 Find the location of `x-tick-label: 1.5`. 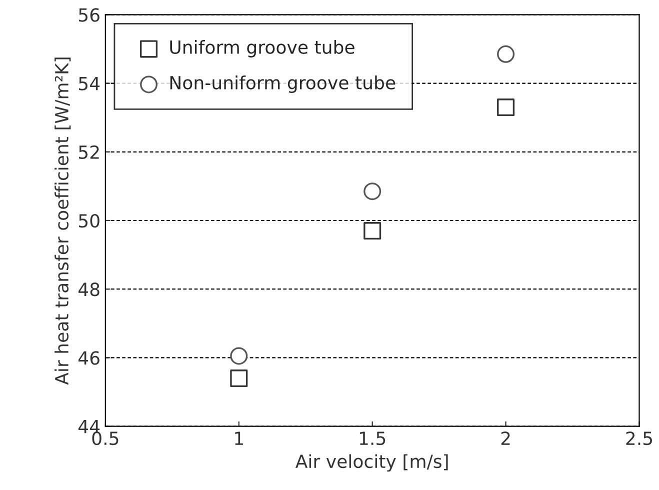

x-tick-label: 1.5 is located at coordinates (373, 439).